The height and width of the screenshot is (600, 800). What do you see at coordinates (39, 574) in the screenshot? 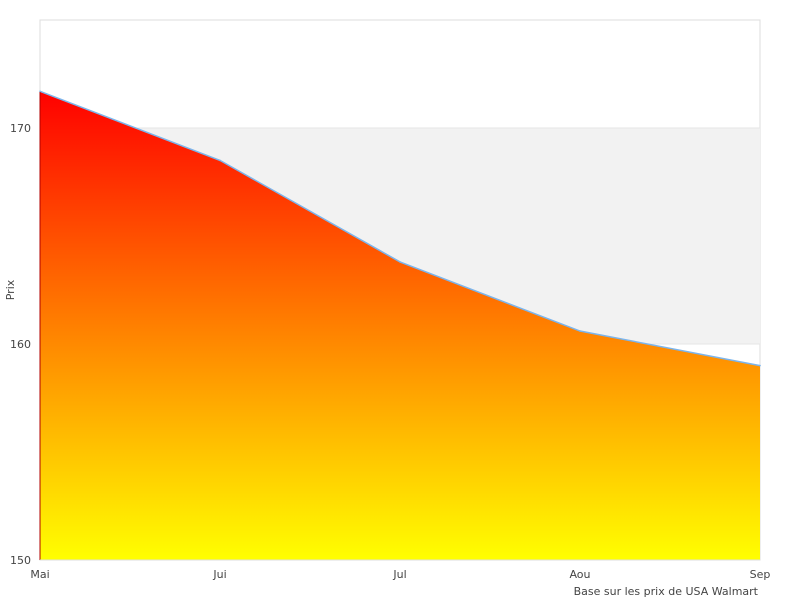
I see `x-tick-label: Mai` at bounding box center [39, 574].